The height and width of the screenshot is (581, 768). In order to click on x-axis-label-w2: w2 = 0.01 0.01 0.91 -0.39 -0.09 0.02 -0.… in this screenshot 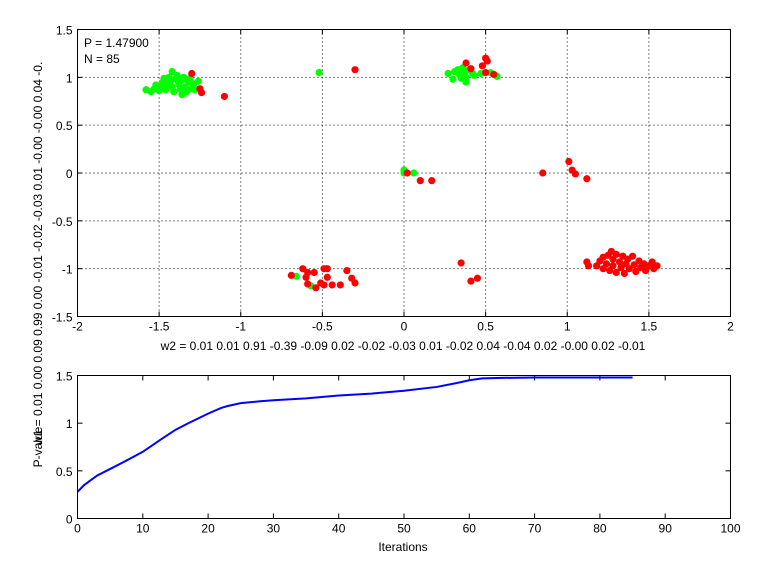, I will do `click(403, 346)`.